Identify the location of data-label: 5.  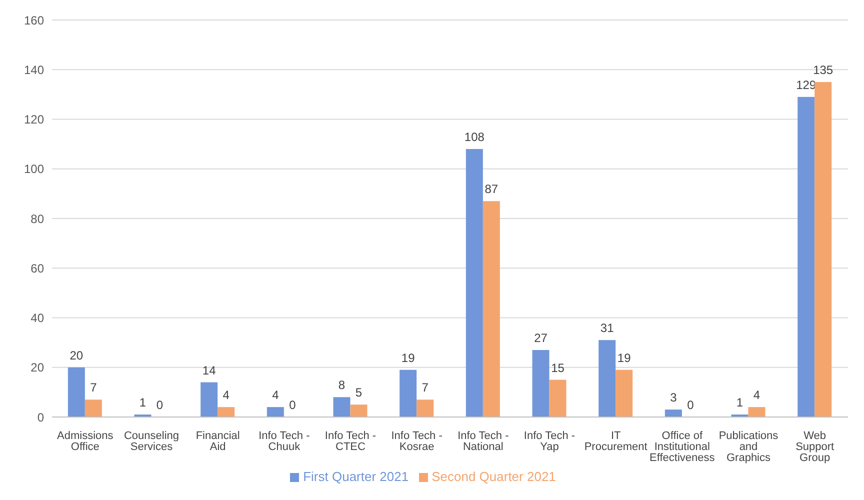
(358, 393).